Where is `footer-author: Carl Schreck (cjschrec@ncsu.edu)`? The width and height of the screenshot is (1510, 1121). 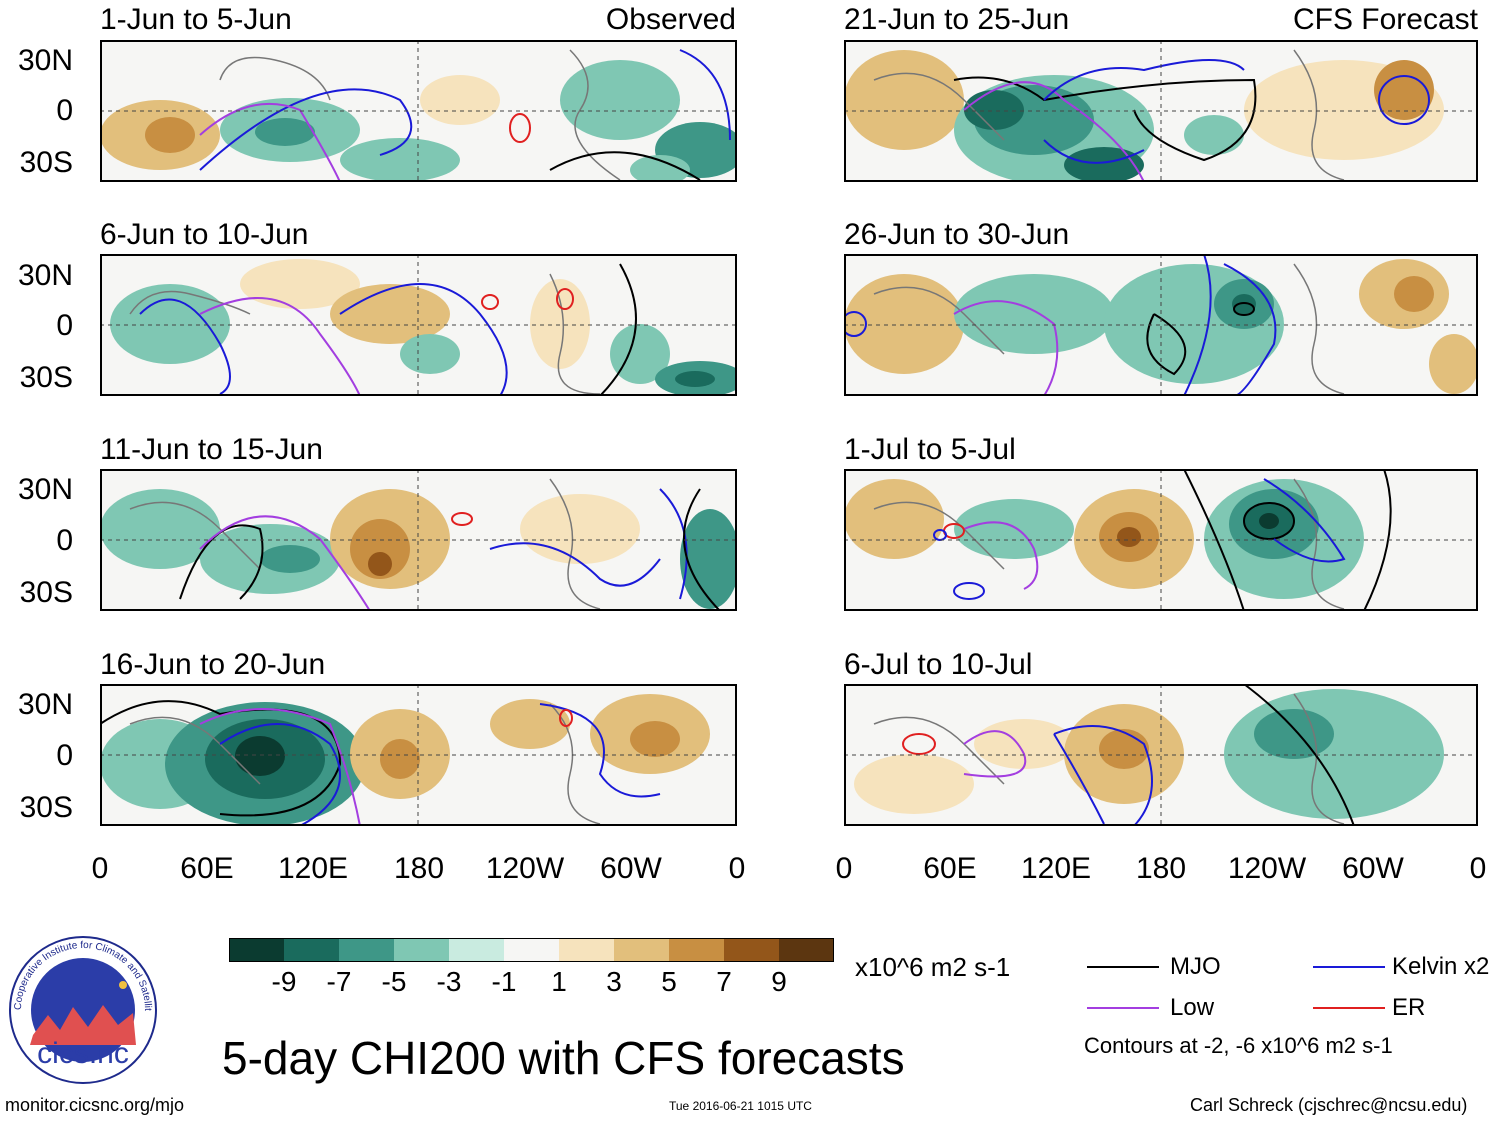
footer-author: Carl Schreck (cjschrec@ncsu.edu) is located at coordinates (1329, 1105).